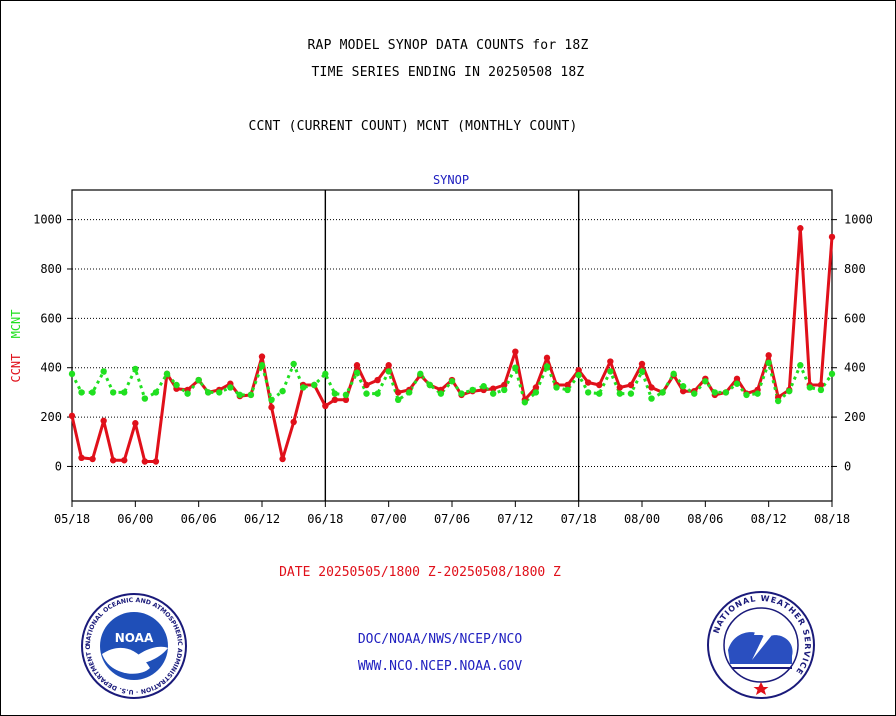 The image size is (896, 716). I want to click on y-tick-right-200: 200, so click(855, 417).